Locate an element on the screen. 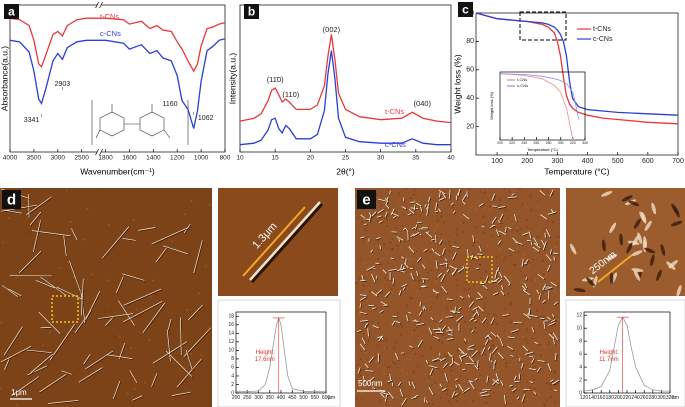 The height and width of the screenshot is (407, 685). y-tick-label: 8 is located at coordinates (580, 341).